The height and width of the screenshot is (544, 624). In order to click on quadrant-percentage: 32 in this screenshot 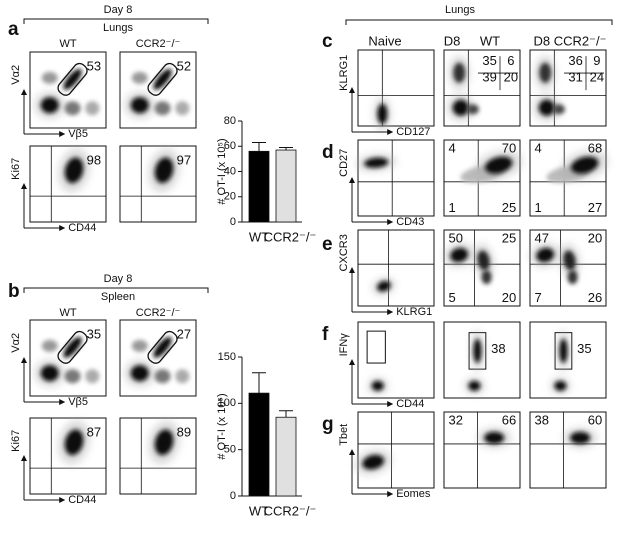, I will do `click(456, 420)`.